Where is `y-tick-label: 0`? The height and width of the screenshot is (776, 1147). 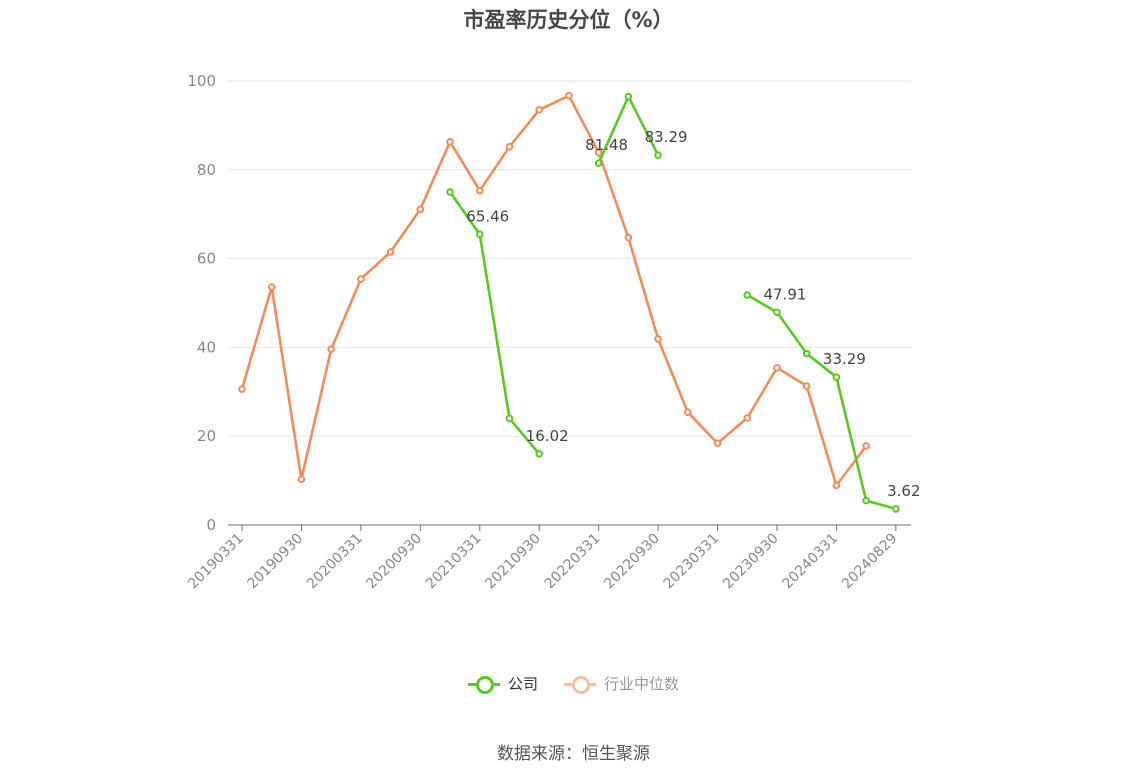
y-tick-label: 0 is located at coordinates (211, 525).